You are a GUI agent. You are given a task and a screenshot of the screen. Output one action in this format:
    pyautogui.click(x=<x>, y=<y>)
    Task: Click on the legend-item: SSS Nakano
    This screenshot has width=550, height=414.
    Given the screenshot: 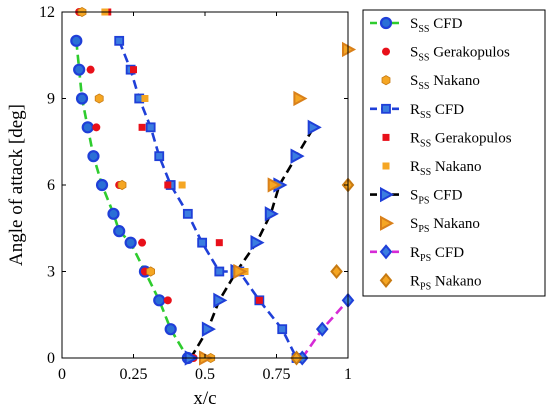 What is the action you would take?
    pyautogui.click(x=430, y=82)
    